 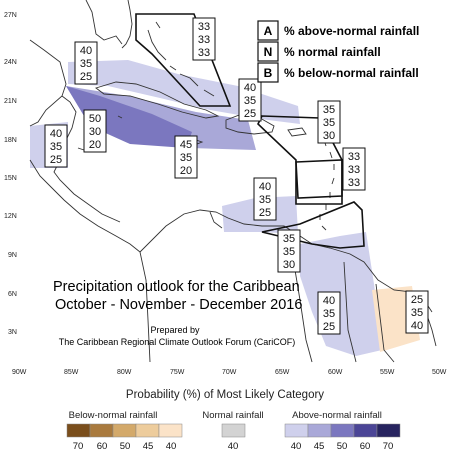 What do you see at coordinates (335, 372) in the screenshot?
I see `lon-tick-6: 60W` at bounding box center [335, 372].